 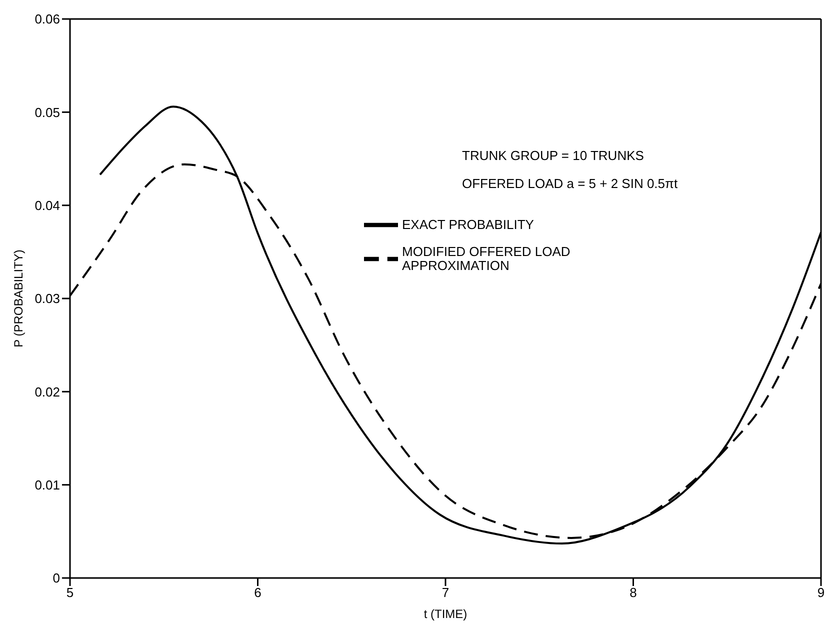 I want to click on y-tick-label: 0.02, so click(x=47, y=392).